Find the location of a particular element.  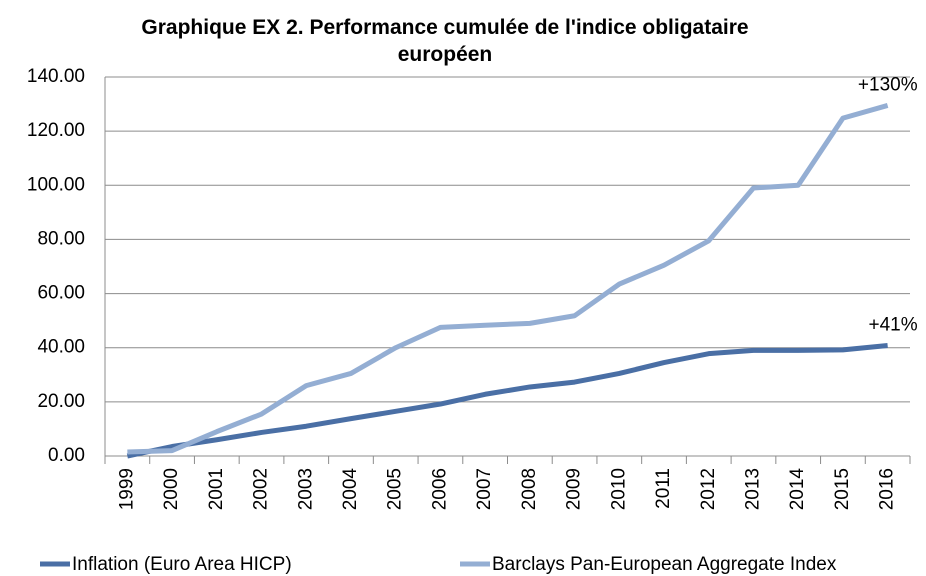

x-tick-label: 2009 is located at coordinates (574, 489).